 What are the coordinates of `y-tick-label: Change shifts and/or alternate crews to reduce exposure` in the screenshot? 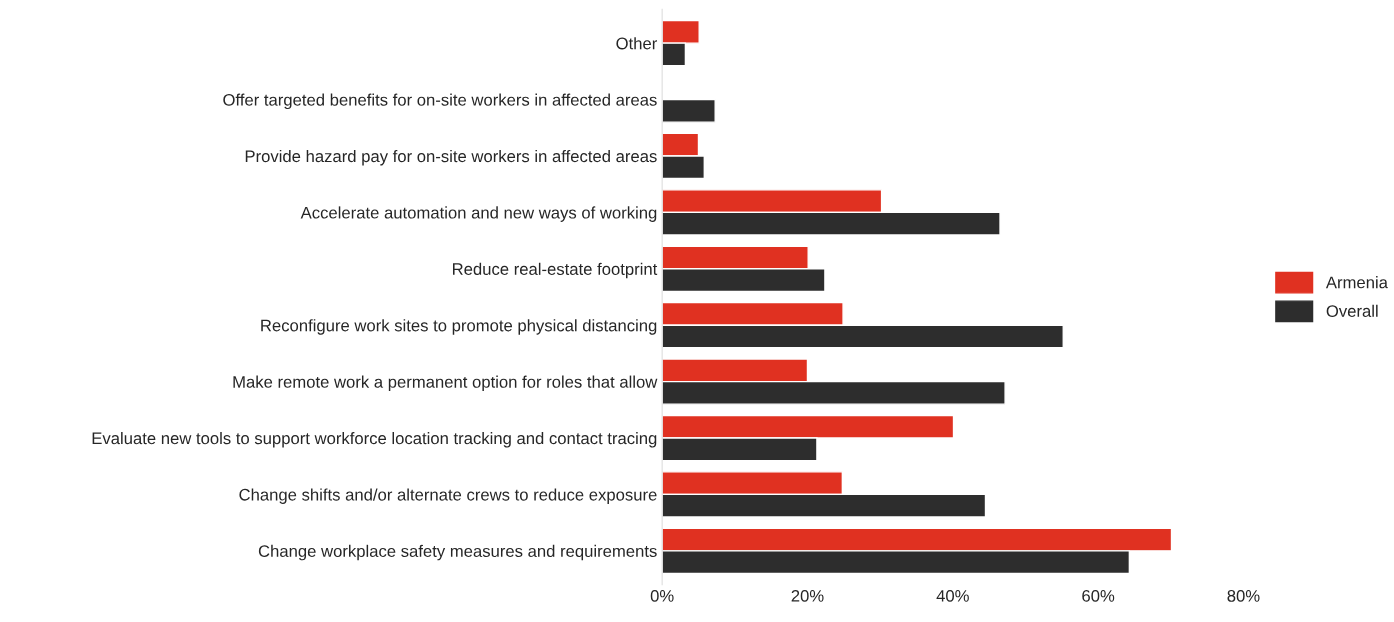 It's located at (448, 496).